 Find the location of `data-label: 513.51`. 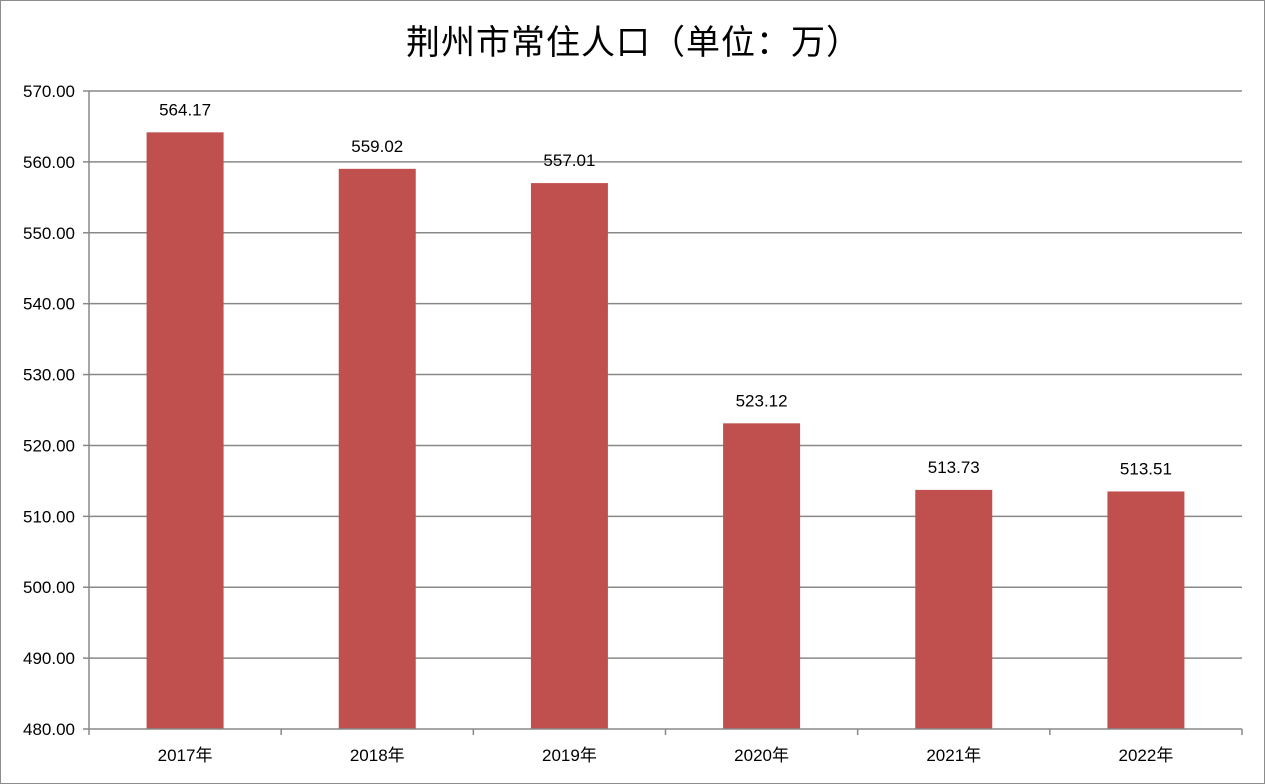

data-label: 513.51 is located at coordinates (1146, 468).